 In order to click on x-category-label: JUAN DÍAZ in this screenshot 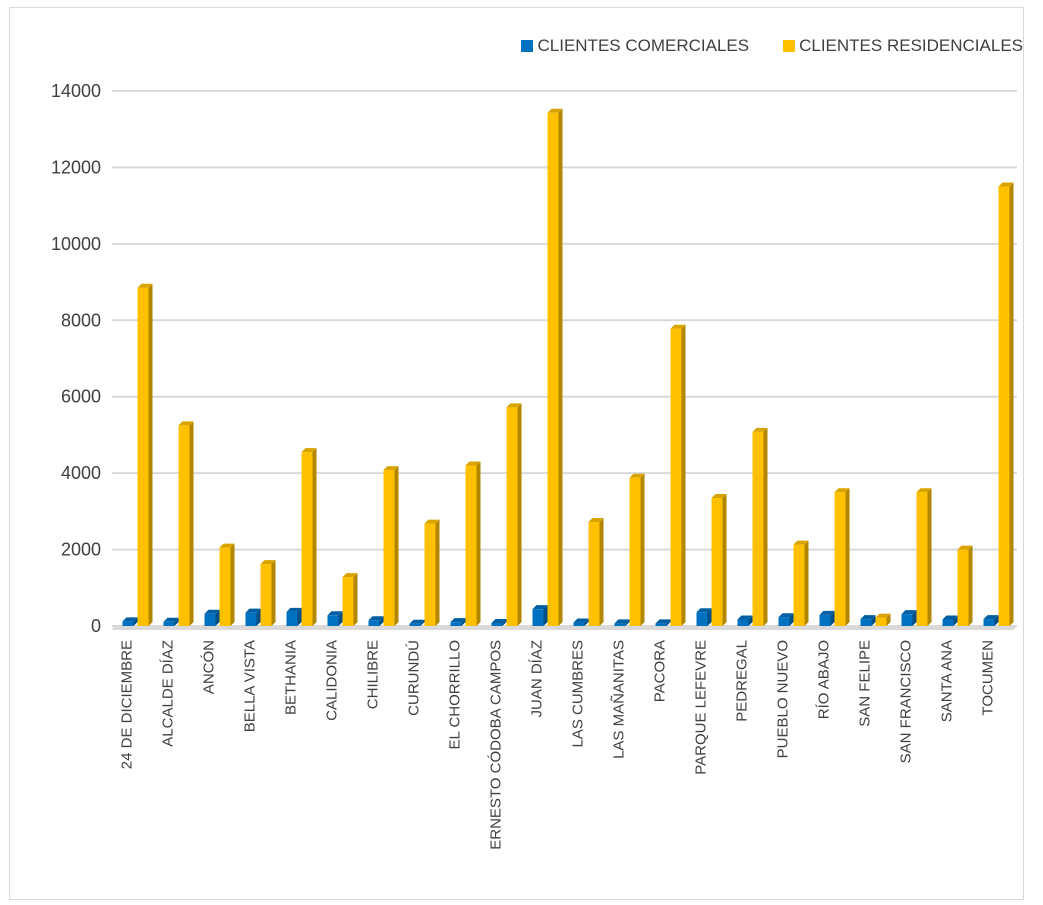, I will do `click(537, 679)`.